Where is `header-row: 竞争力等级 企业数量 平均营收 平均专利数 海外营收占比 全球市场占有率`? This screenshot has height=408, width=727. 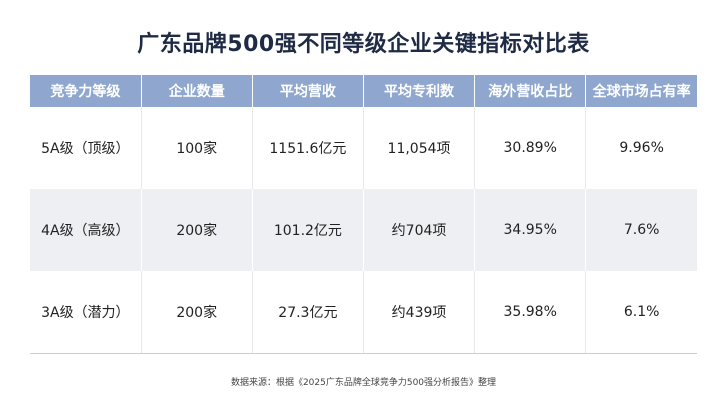 header-row: 竞争力等级 企业数量 平均营收 平均专利数 海外营收占比 全球市场占有率 is located at coordinates (363, 91).